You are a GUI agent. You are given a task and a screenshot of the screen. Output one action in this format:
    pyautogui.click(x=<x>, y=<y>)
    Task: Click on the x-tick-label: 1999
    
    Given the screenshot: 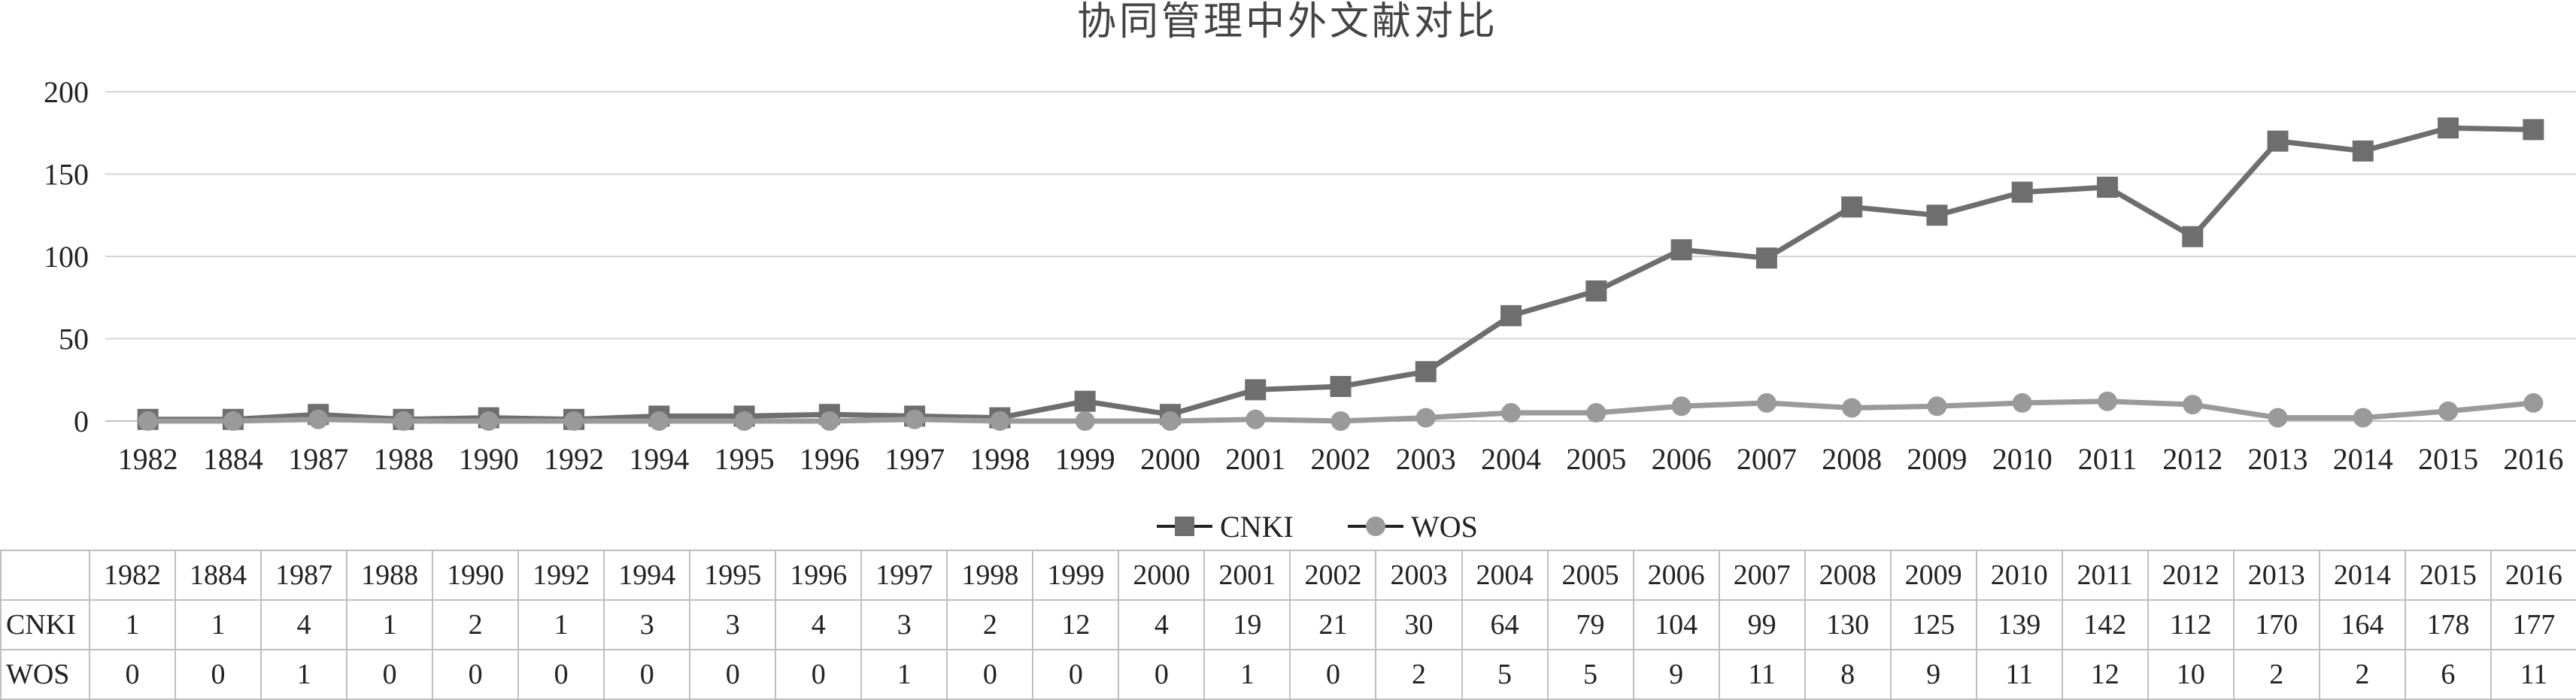 What is the action you would take?
    pyautogui.click(x=1085, y=459)
    